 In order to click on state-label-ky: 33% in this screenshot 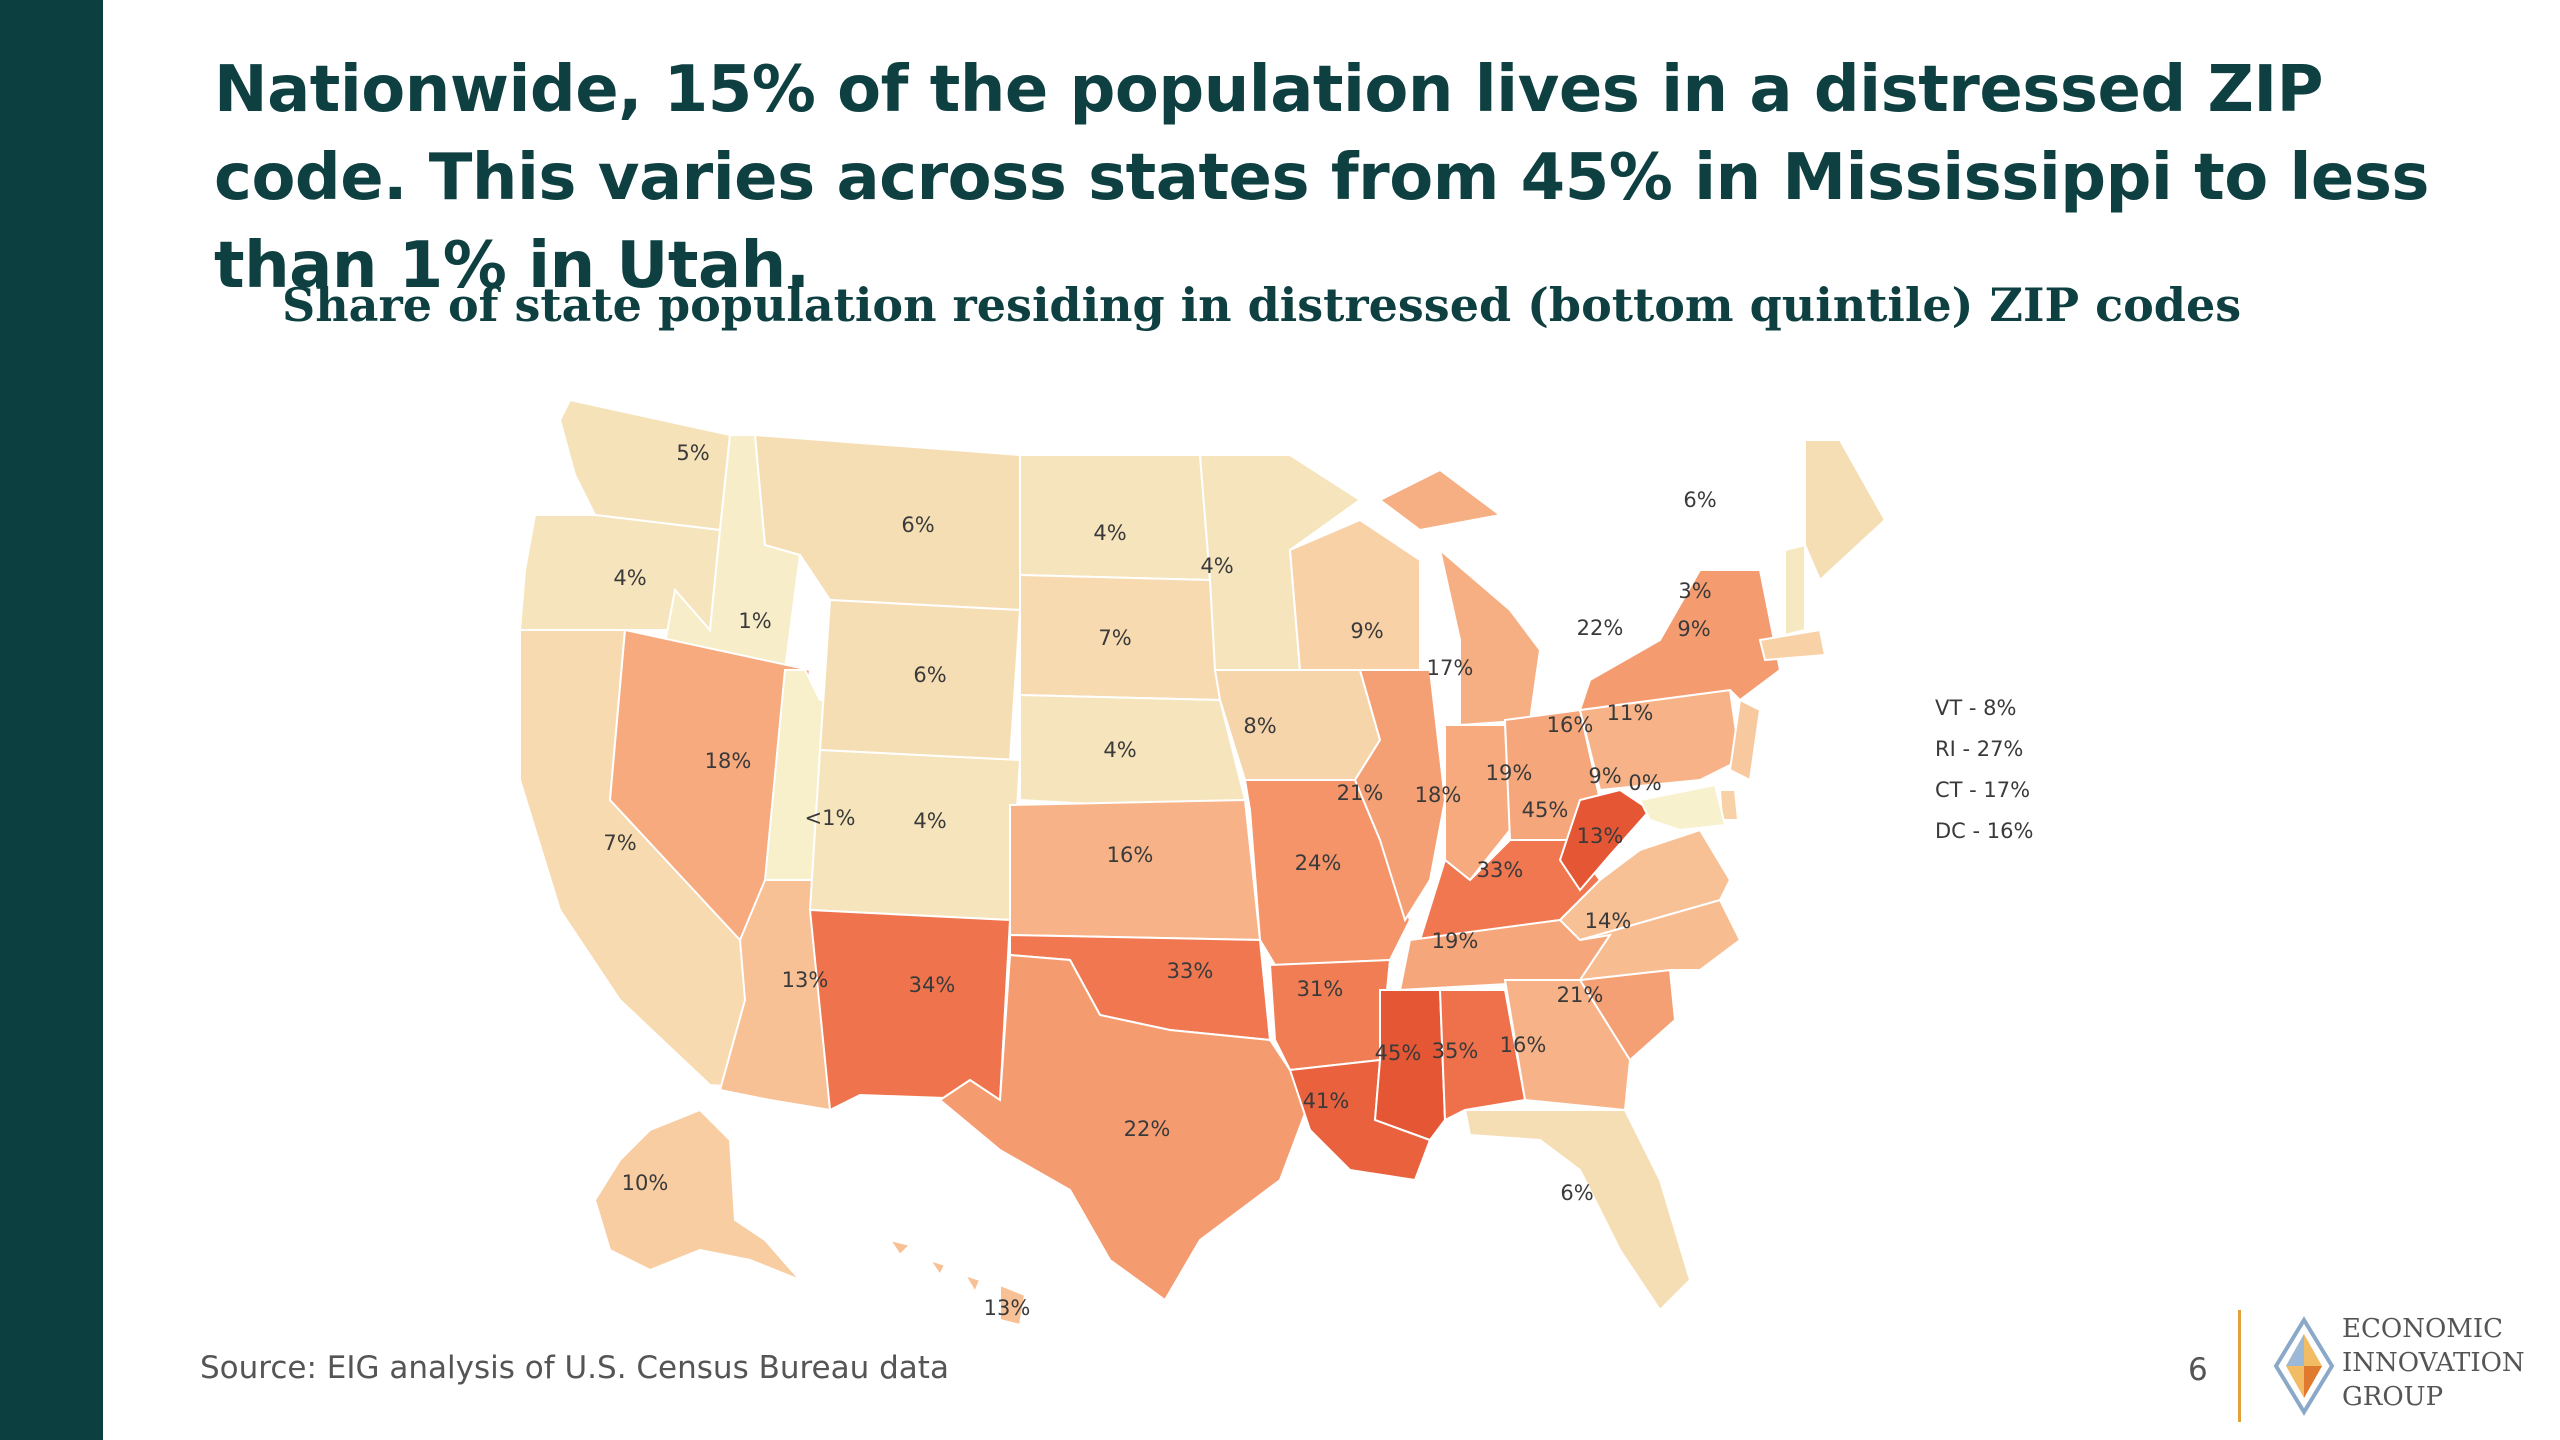, I will do `click(1500, 870)`.